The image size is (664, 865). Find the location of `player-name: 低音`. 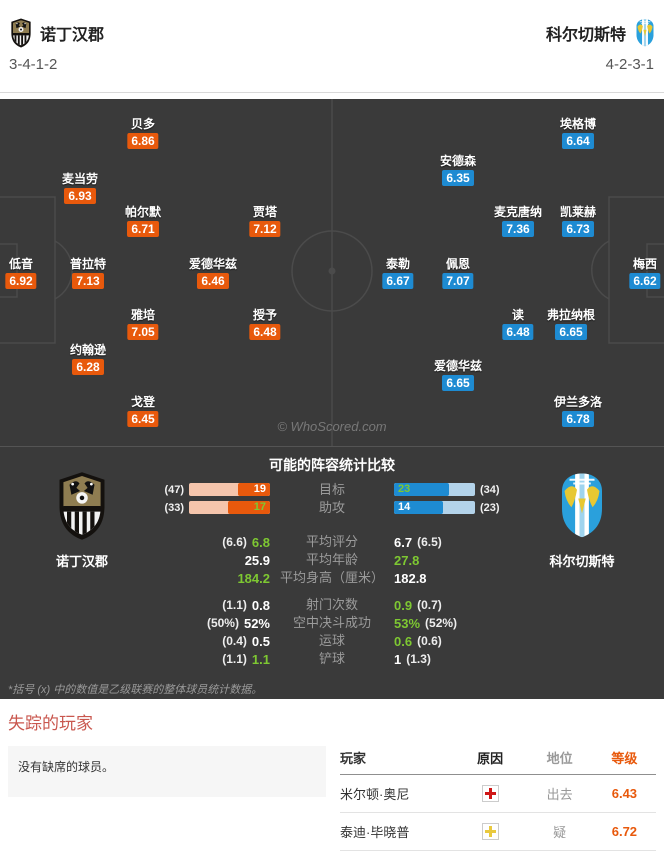

player-name: 低音 is located at coordinates (21, 264).